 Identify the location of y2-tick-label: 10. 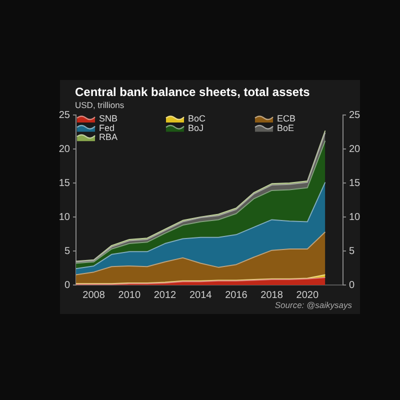
(355, 217).